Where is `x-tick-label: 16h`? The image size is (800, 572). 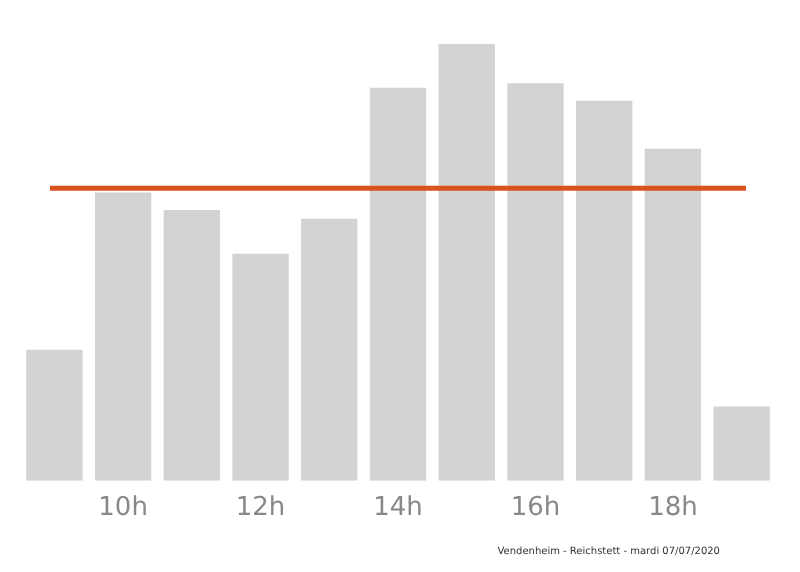 x-tick-label: 16h is located at coordinates (535, 508).